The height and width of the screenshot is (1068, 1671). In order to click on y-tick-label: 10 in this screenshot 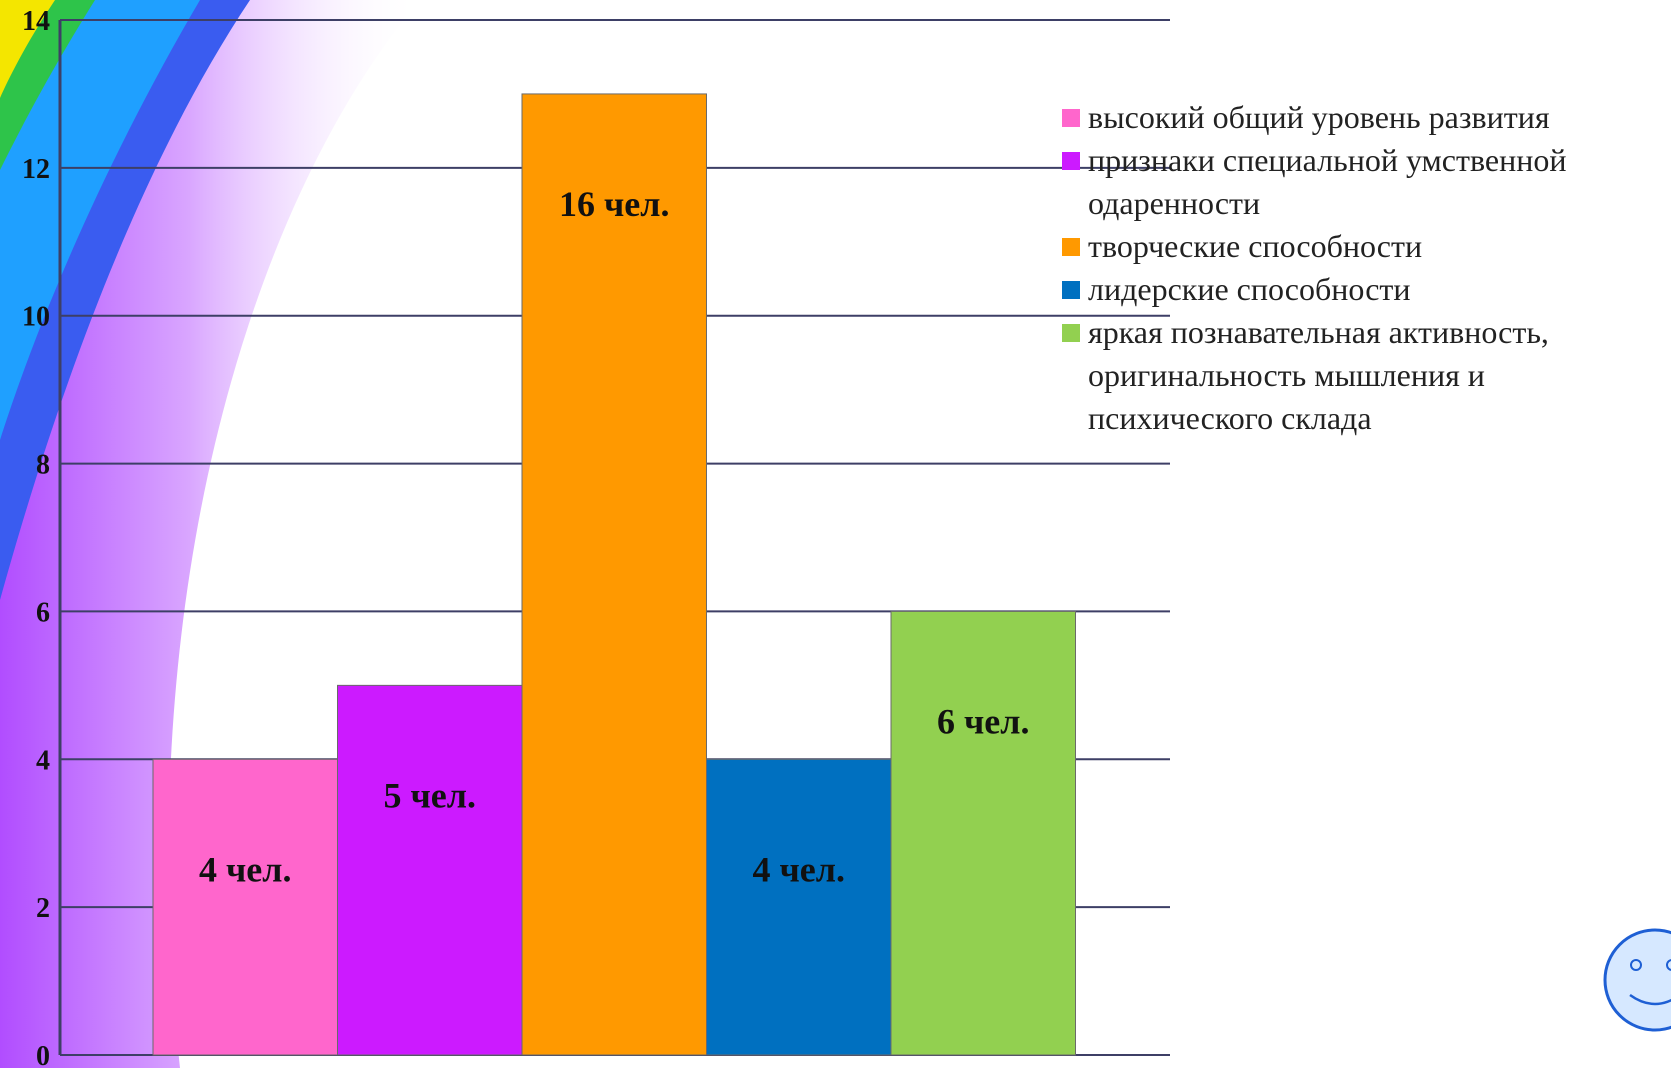, I will do `click(36, 317)`.